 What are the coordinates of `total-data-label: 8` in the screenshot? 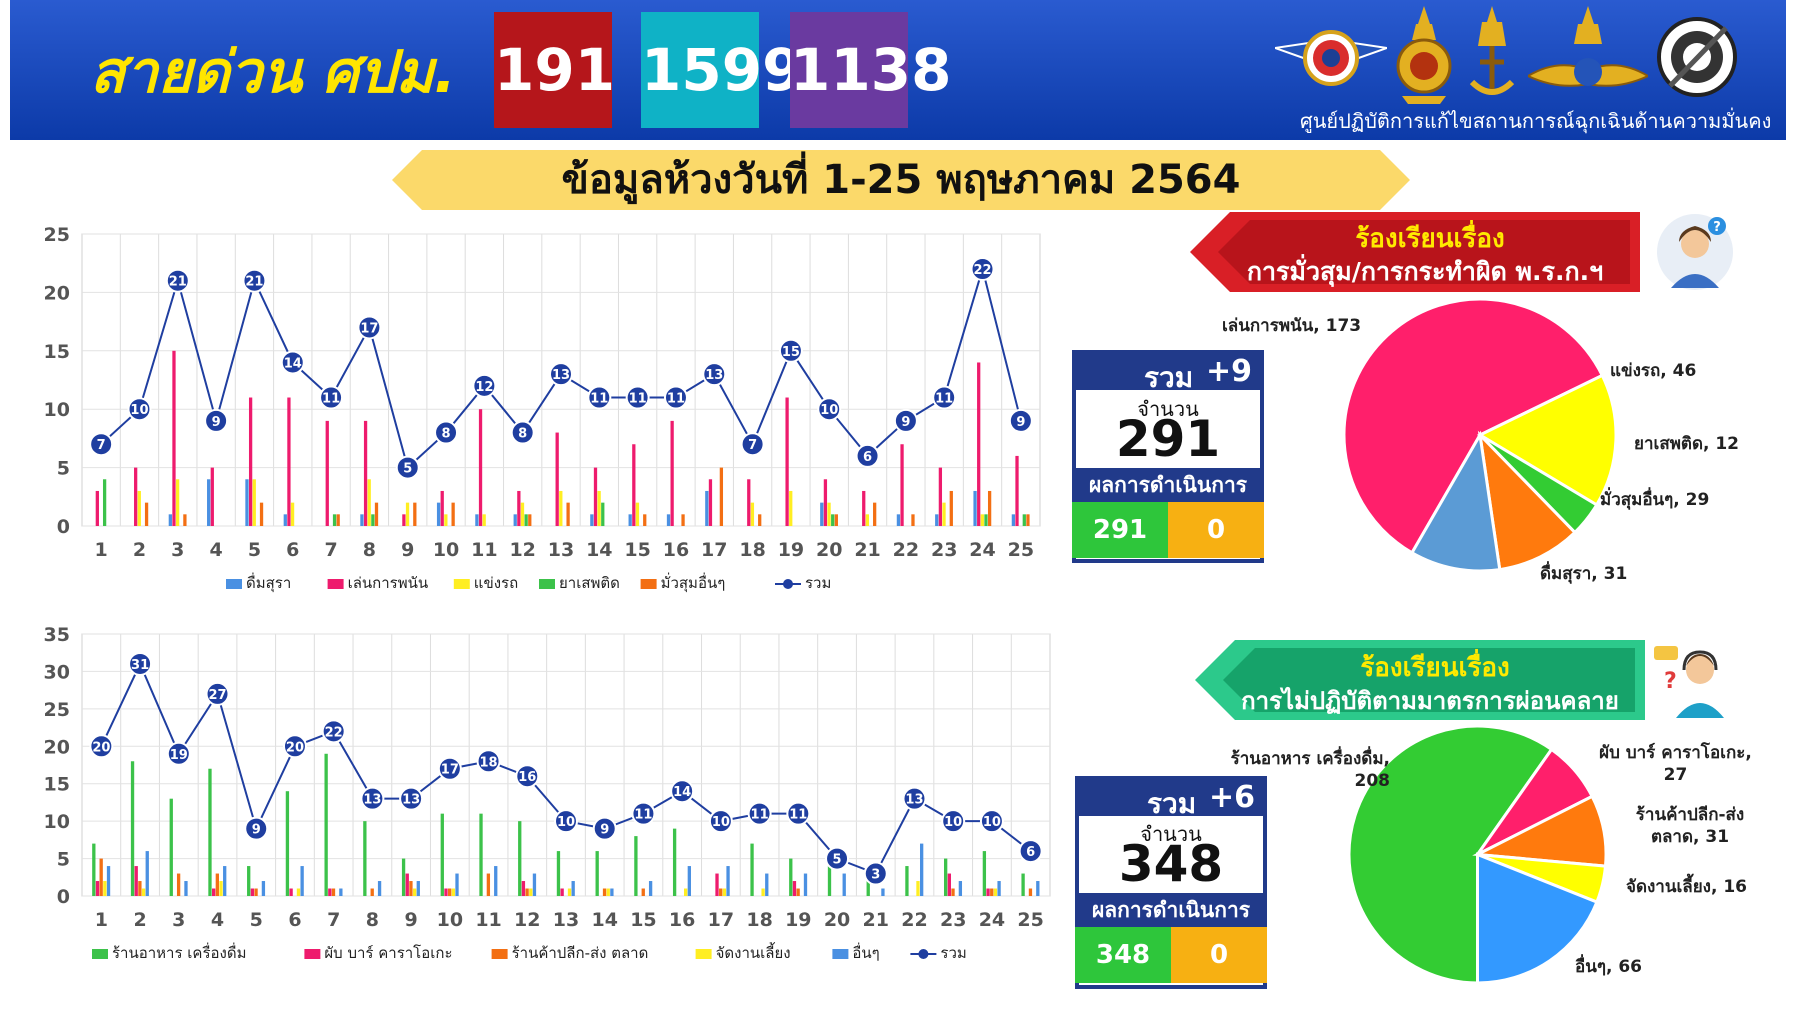 It's located at (522, 434).